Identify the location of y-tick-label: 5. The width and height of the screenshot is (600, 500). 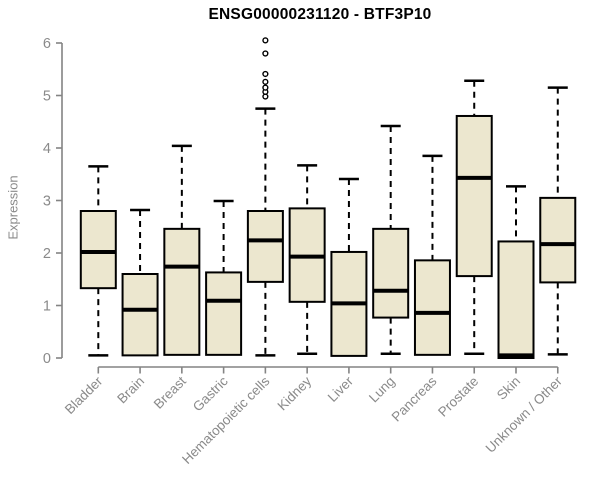
(47, 97).